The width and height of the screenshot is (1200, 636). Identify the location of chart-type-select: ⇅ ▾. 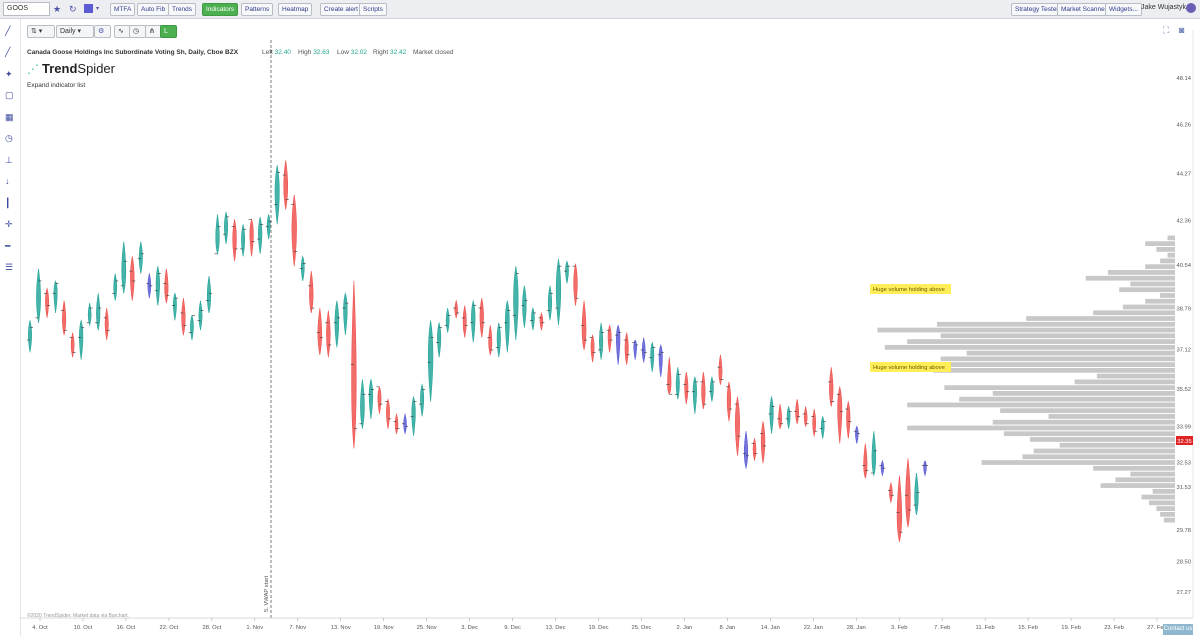
(41, 31).